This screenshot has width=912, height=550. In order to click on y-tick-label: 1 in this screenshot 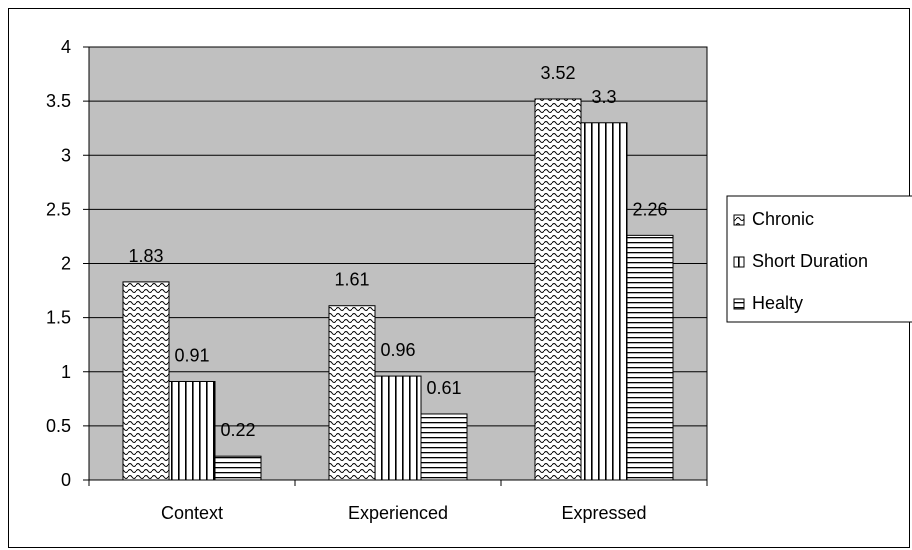, I will do `click(66, 372)`.